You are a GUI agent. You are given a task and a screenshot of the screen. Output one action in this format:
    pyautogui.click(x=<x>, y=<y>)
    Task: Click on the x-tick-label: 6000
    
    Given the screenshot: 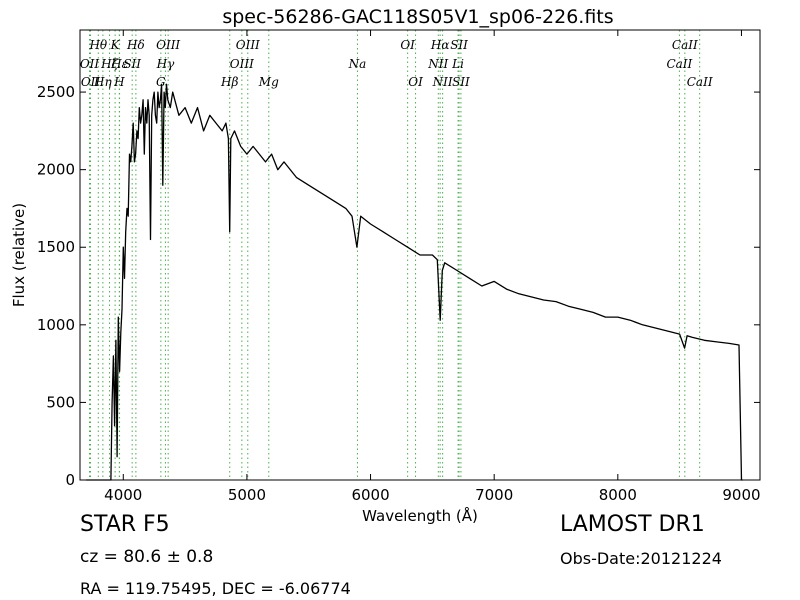 What is the action you would take?
    pyautogui.click(x=370, y=495)
    